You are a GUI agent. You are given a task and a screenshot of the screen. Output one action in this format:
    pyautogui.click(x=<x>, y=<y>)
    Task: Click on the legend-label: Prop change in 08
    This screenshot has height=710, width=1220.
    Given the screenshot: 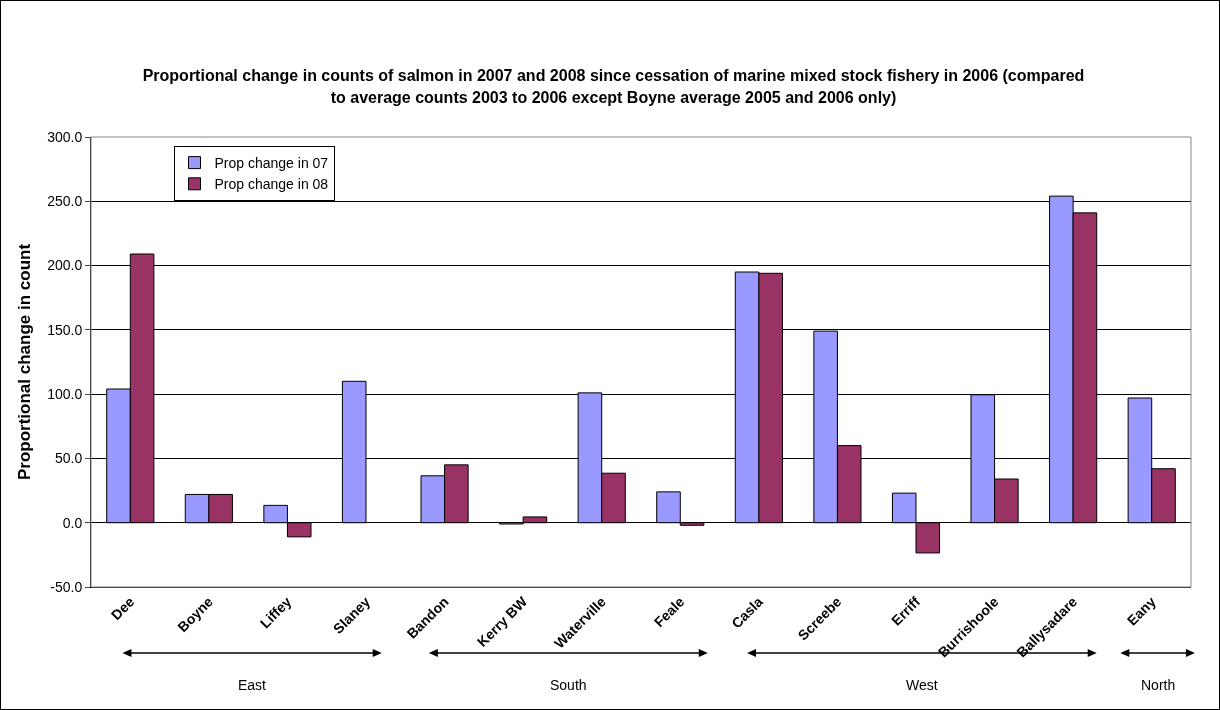 What is the action you would take?
    pyautogui.click(x=271, y=184)
    